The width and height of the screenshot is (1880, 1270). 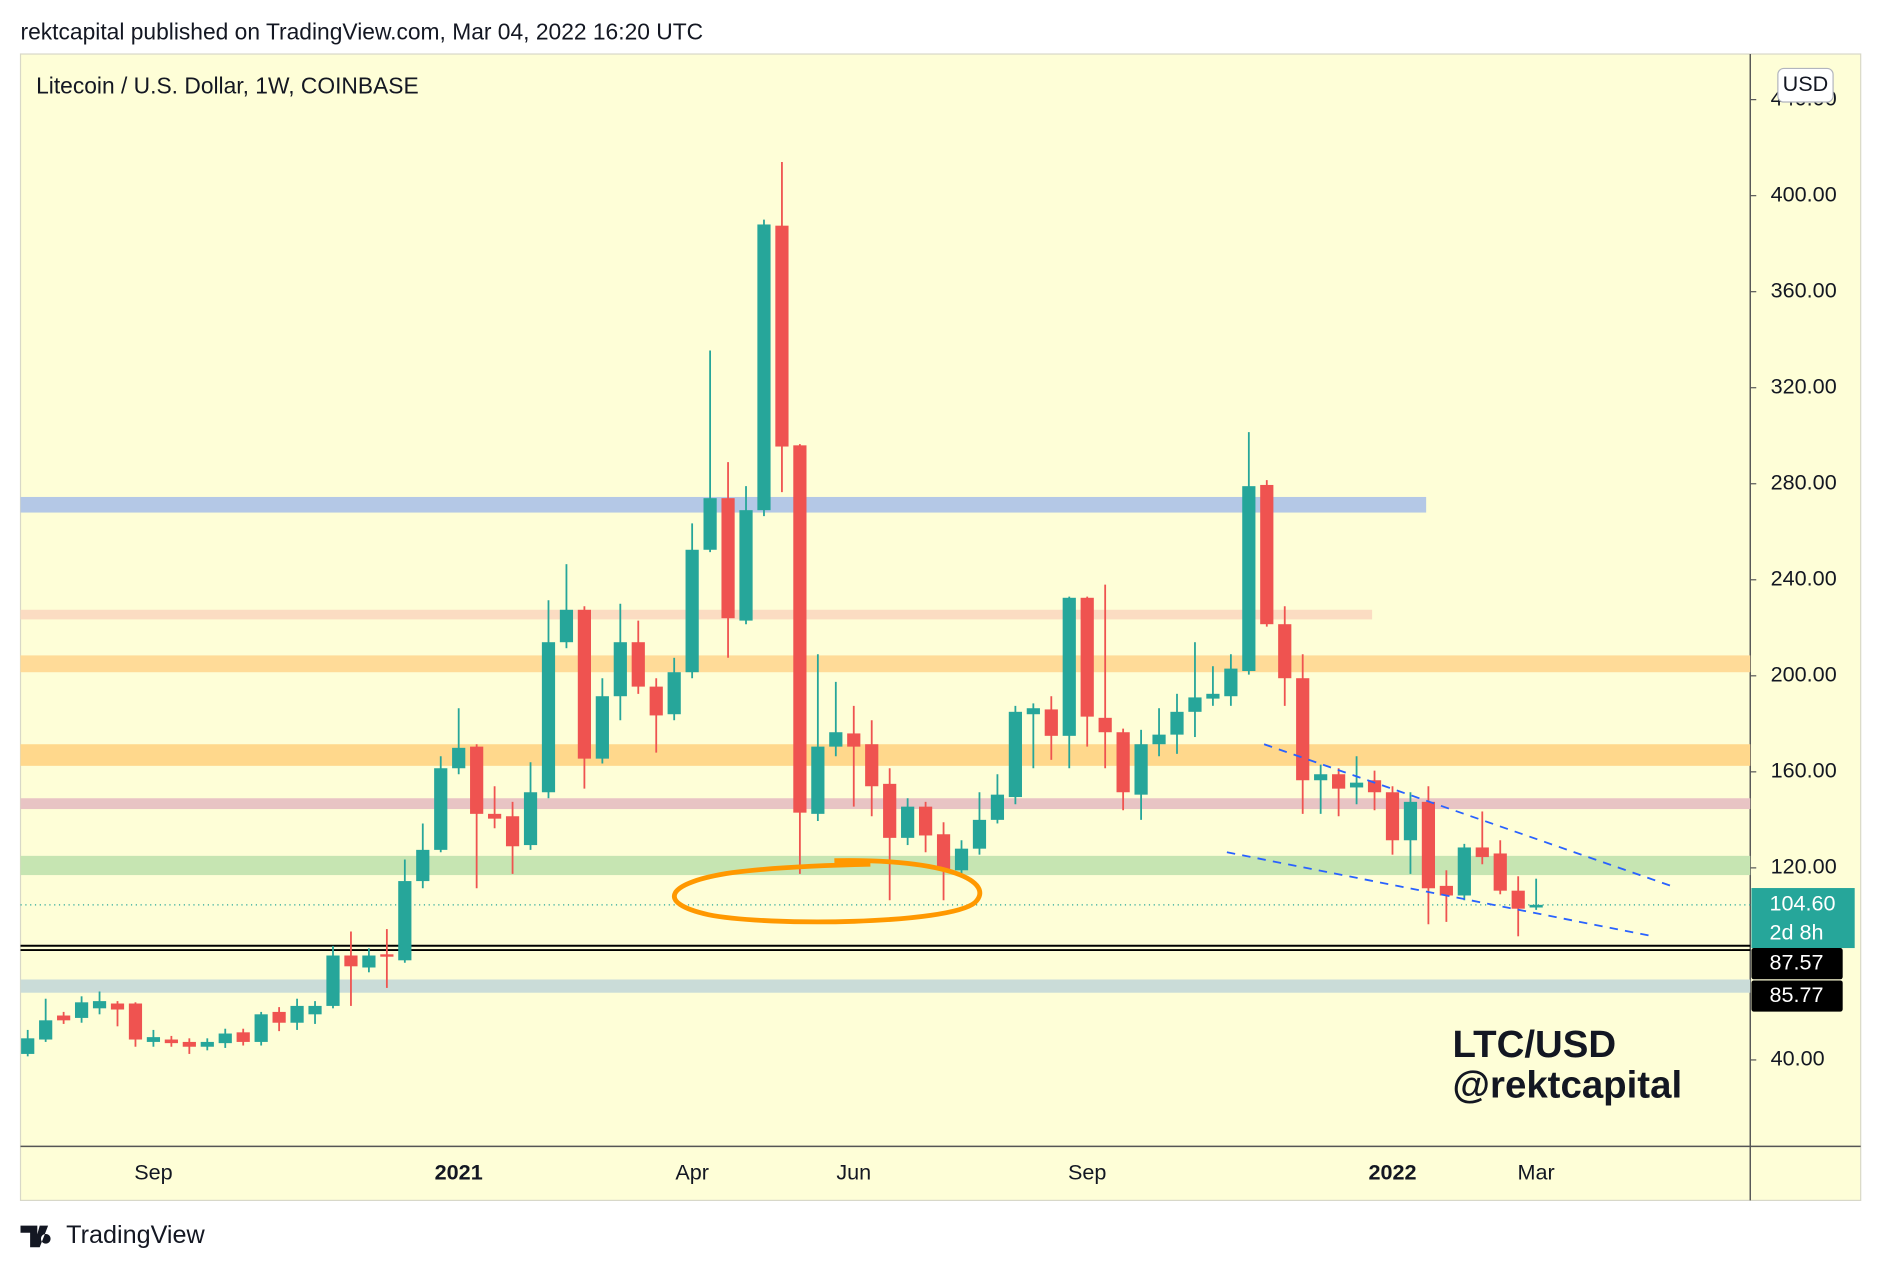 What do you see at coordinates (827, 891) in the screenshot?
I see `highlight-circle` at bounding box center [827, 891].